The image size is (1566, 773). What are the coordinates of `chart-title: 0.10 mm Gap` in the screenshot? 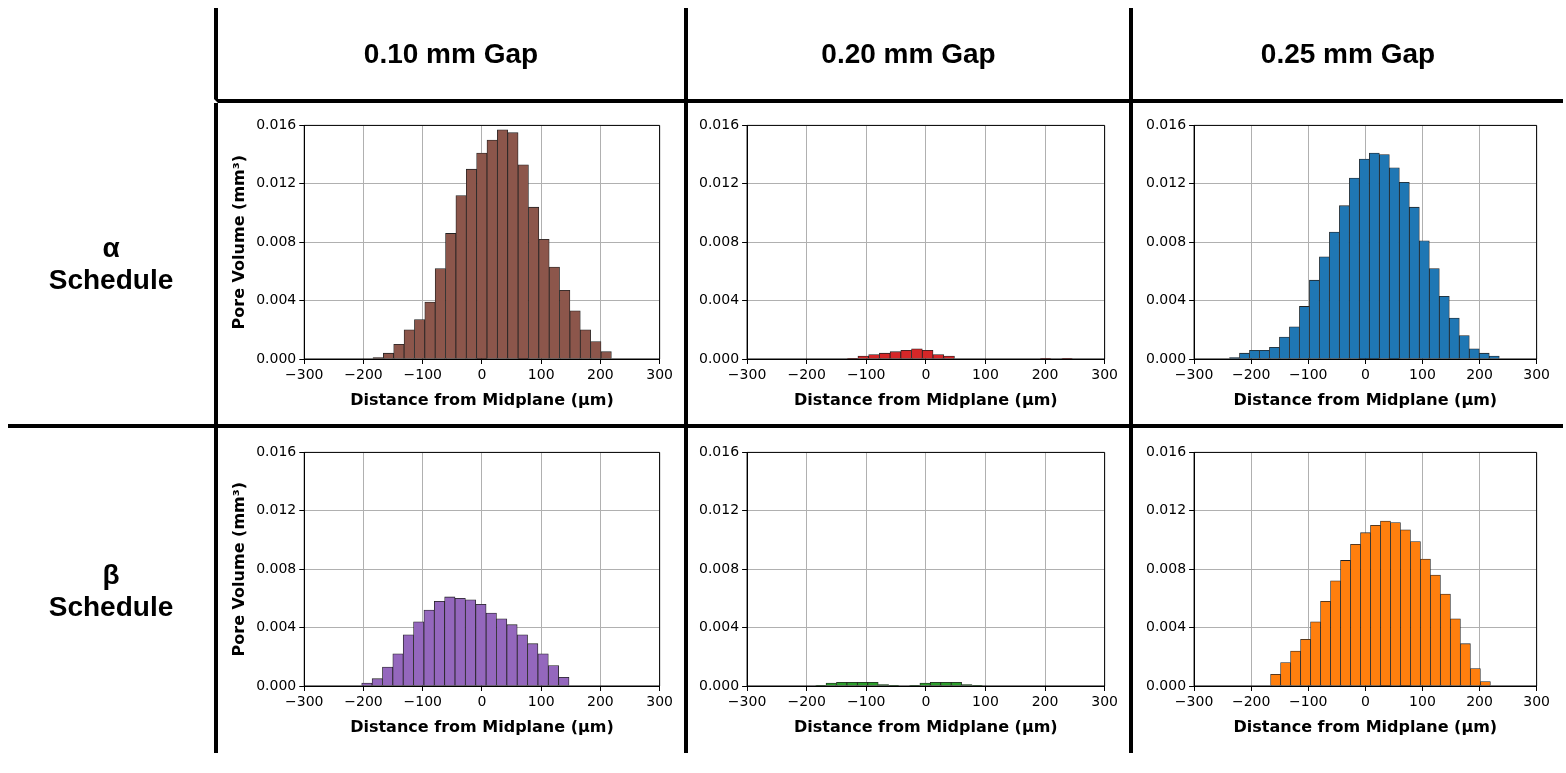 It's located at (453, 55).